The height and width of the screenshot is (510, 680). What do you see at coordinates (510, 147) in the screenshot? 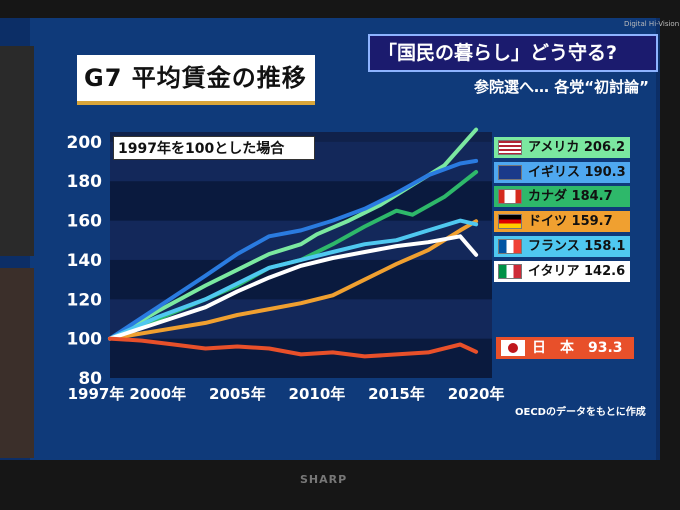
I see `us-flag-icon` at bounding box center [510, 147].